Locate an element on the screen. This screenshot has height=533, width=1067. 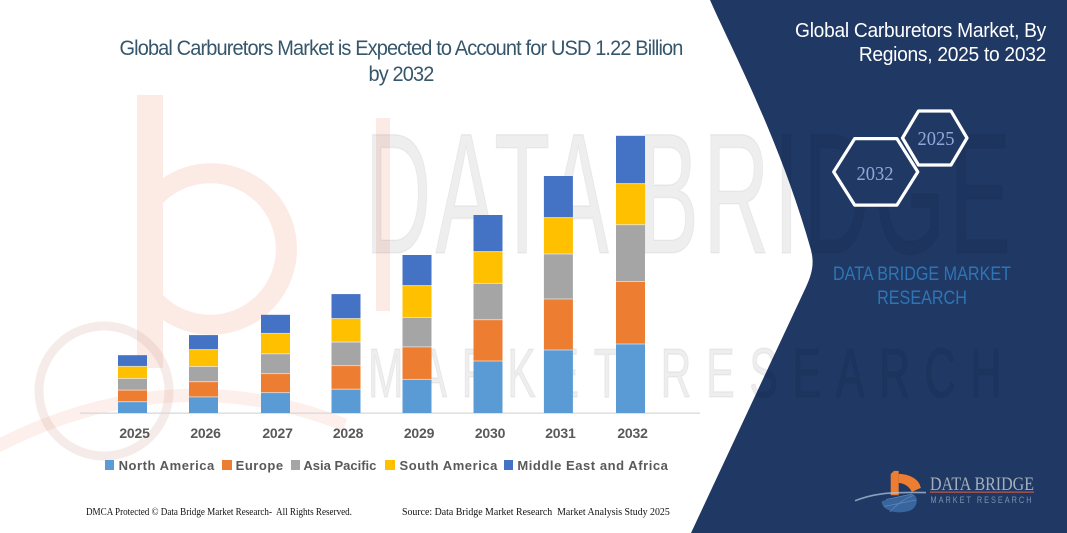
svg-text: 2025 is located at coordinates (936, 139).